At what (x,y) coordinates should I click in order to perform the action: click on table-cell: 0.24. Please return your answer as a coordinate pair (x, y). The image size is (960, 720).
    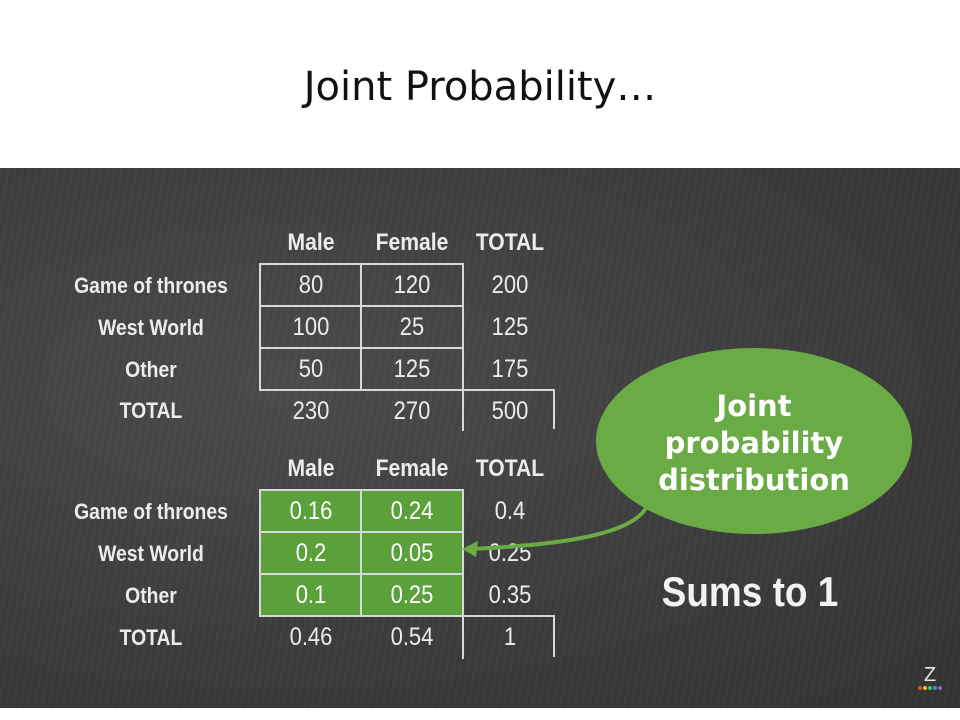
    Looking at the image, I should click on (412, 511).